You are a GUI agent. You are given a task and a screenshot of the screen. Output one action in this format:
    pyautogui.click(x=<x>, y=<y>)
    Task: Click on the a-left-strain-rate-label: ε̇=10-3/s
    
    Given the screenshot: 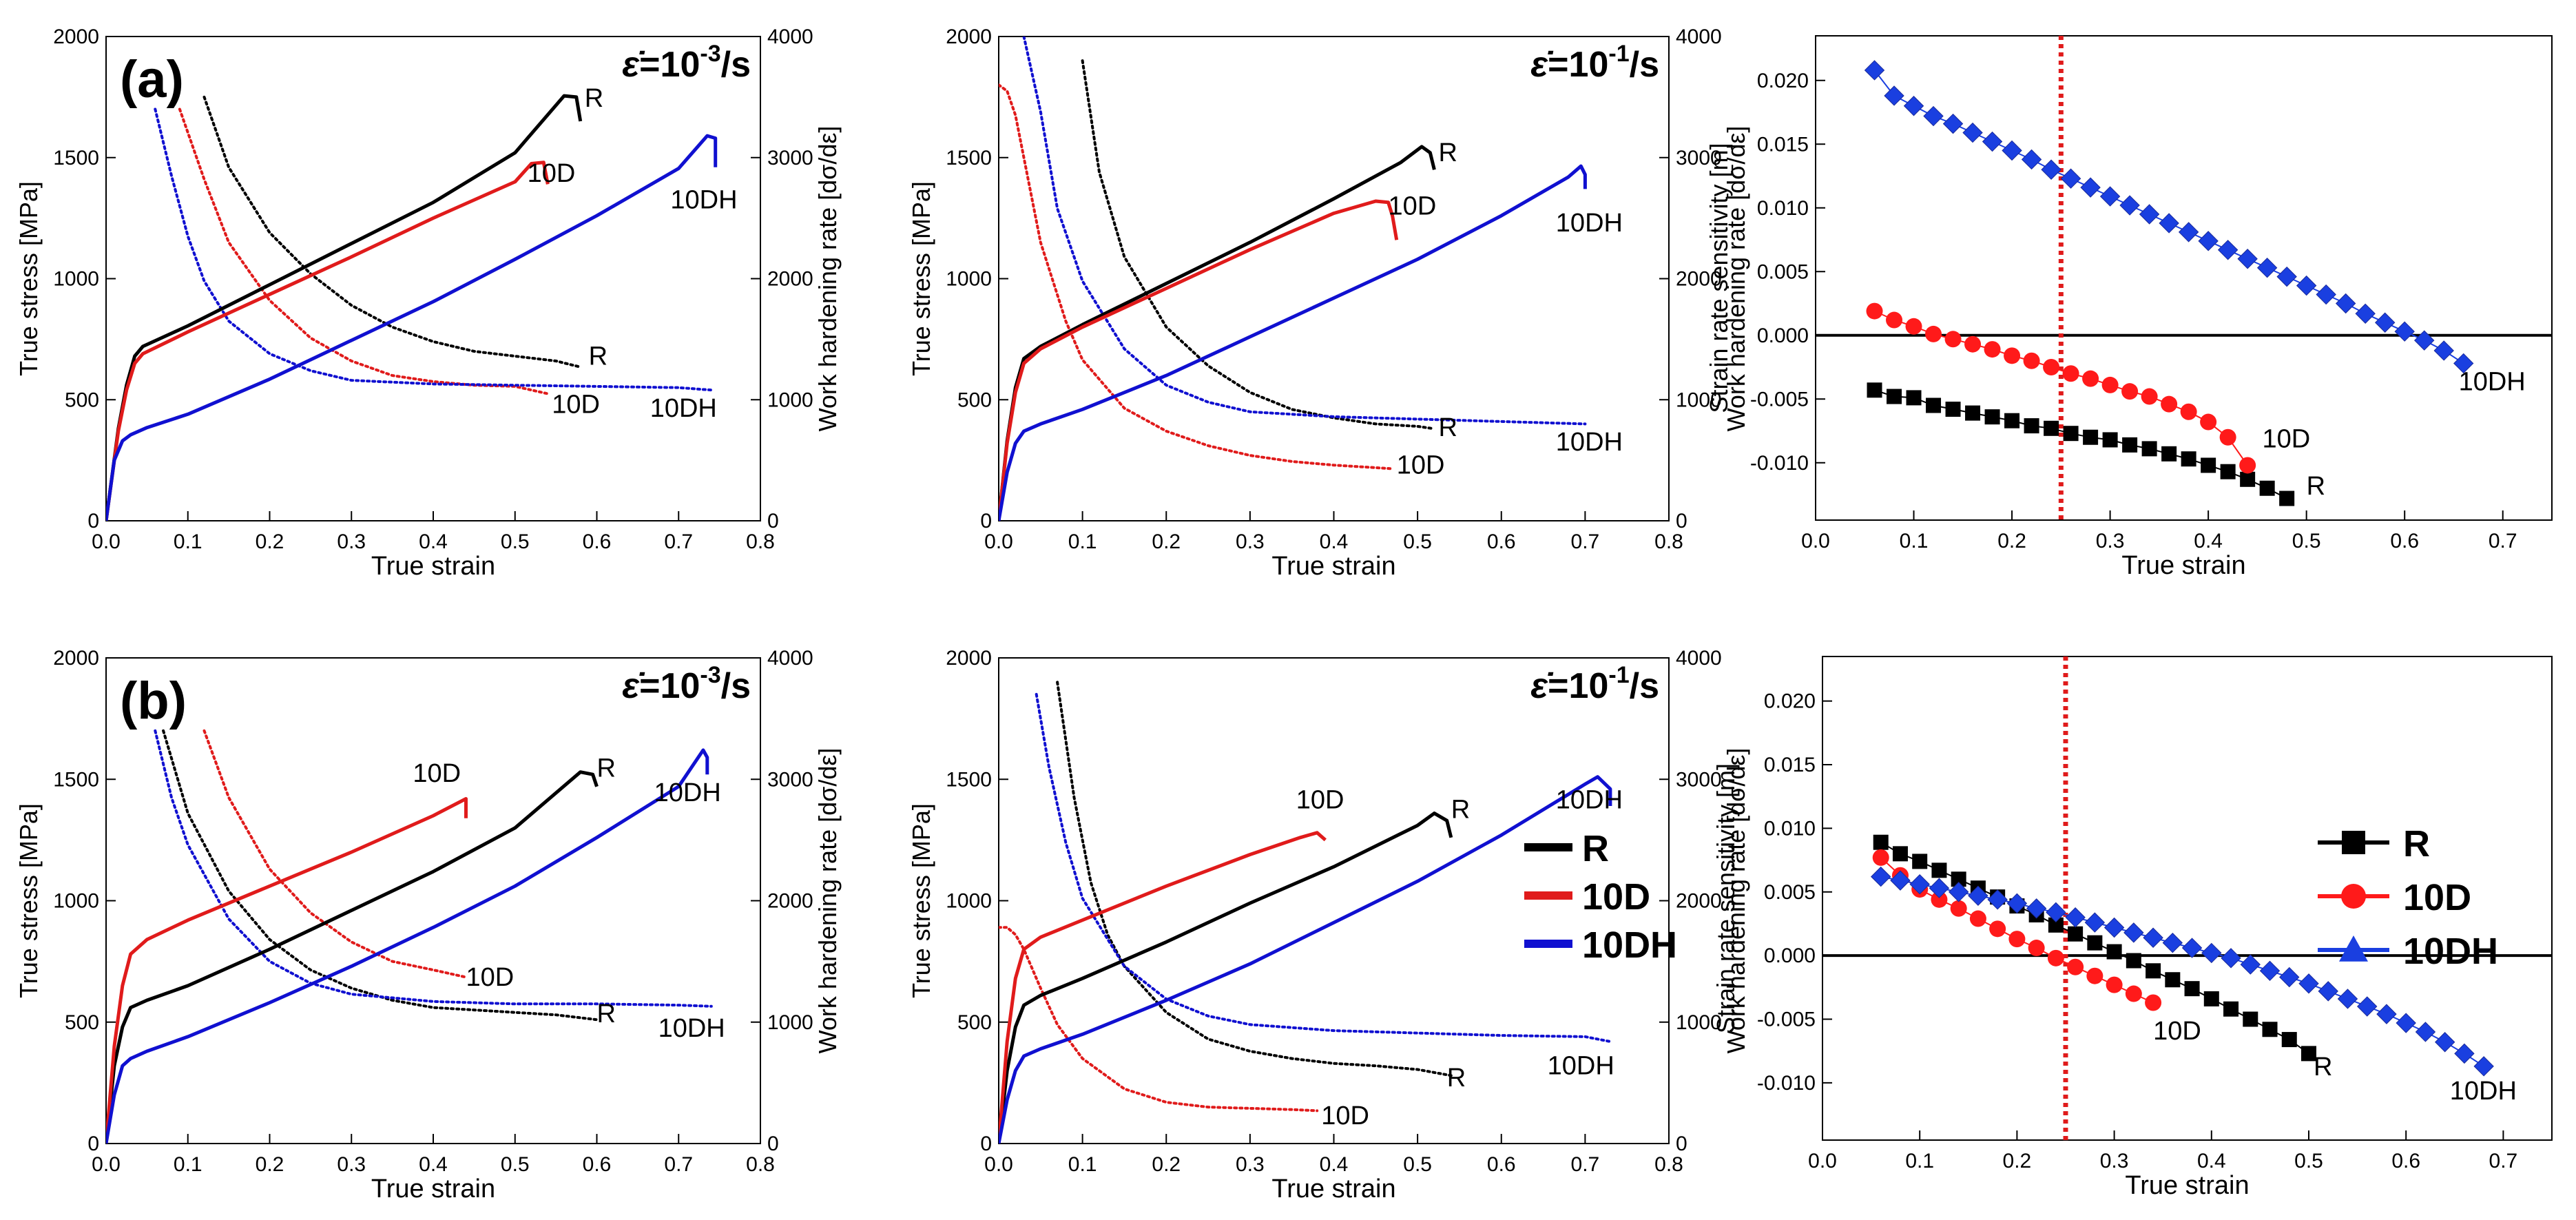 What is the action you would take?
    pyautogui.click(x=686, y=63)
    